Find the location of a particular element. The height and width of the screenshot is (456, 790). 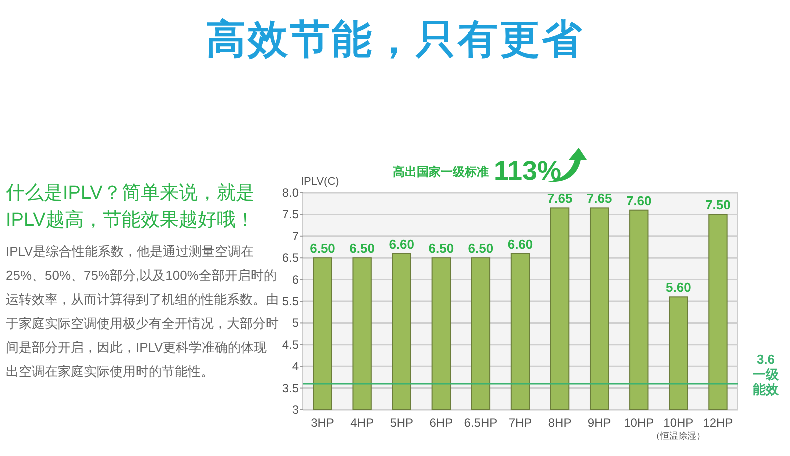

data-label: 7.60 is located at coordinates (639, 200).